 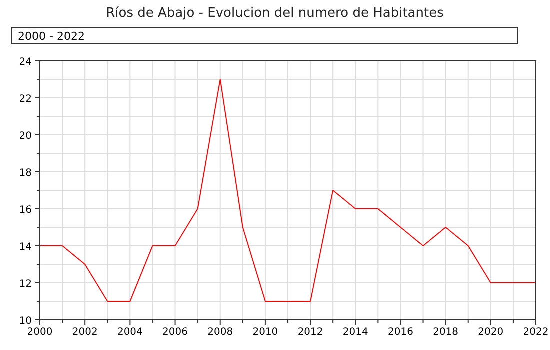 What do you see at coordinates (536, 332) in the screenshot?
I see `x-tick-label: 2022` at bounding box center [536, 332].